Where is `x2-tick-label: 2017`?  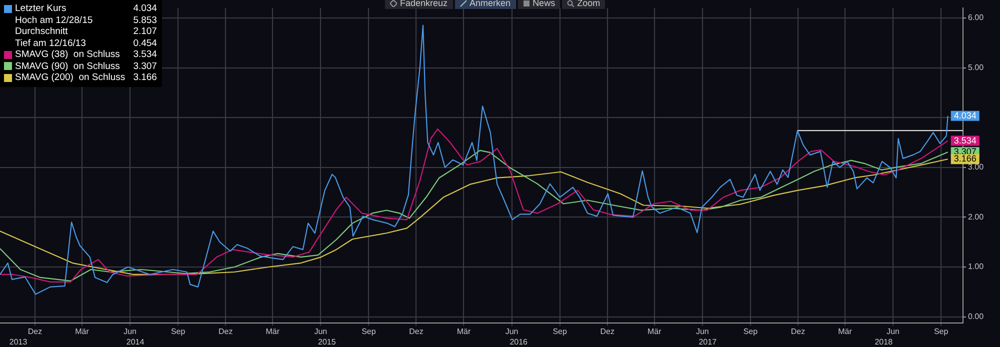
x2-tick-label: 2017 is located at coordinates (708, 341).